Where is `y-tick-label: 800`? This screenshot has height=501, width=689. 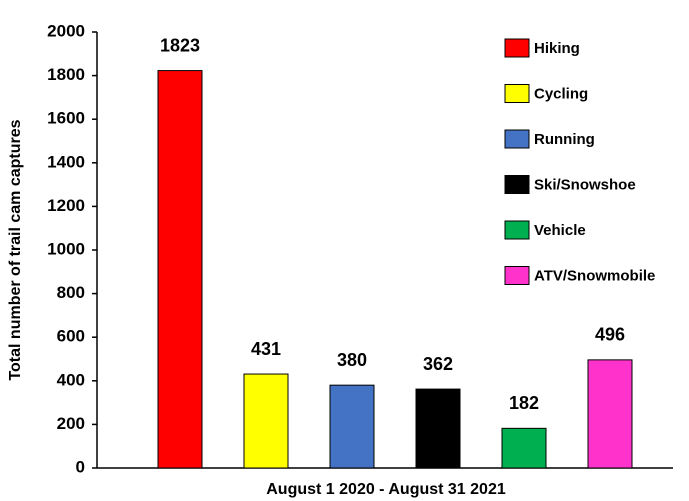 y-tick-label: 800 is located at coordinates (71, 292).